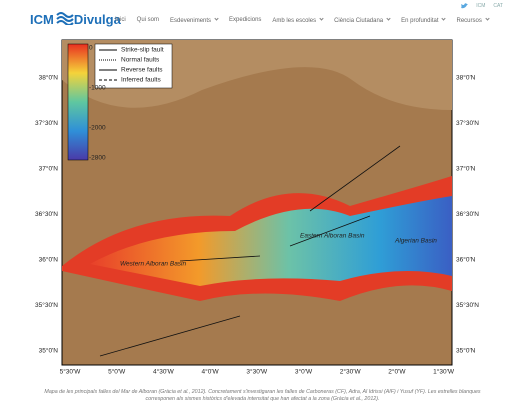  What do you see at coordinates (153, 264) in the screenshot?
I see `place-label: Western Alboran Basin` at bounding box center [153, 264].